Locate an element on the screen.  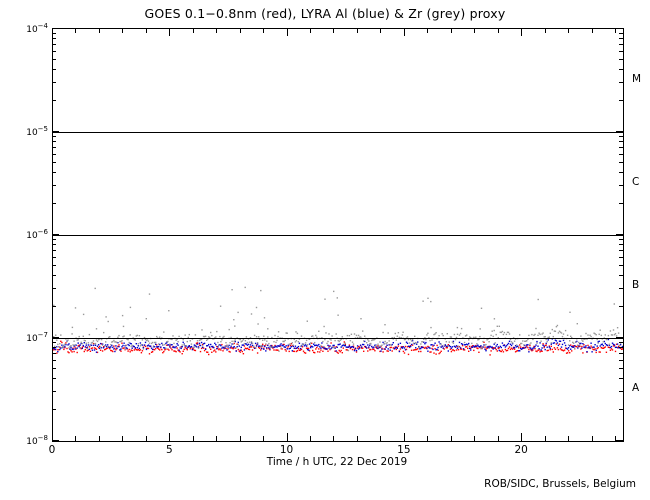
data-series-layer is located at coordinates (338, 321).